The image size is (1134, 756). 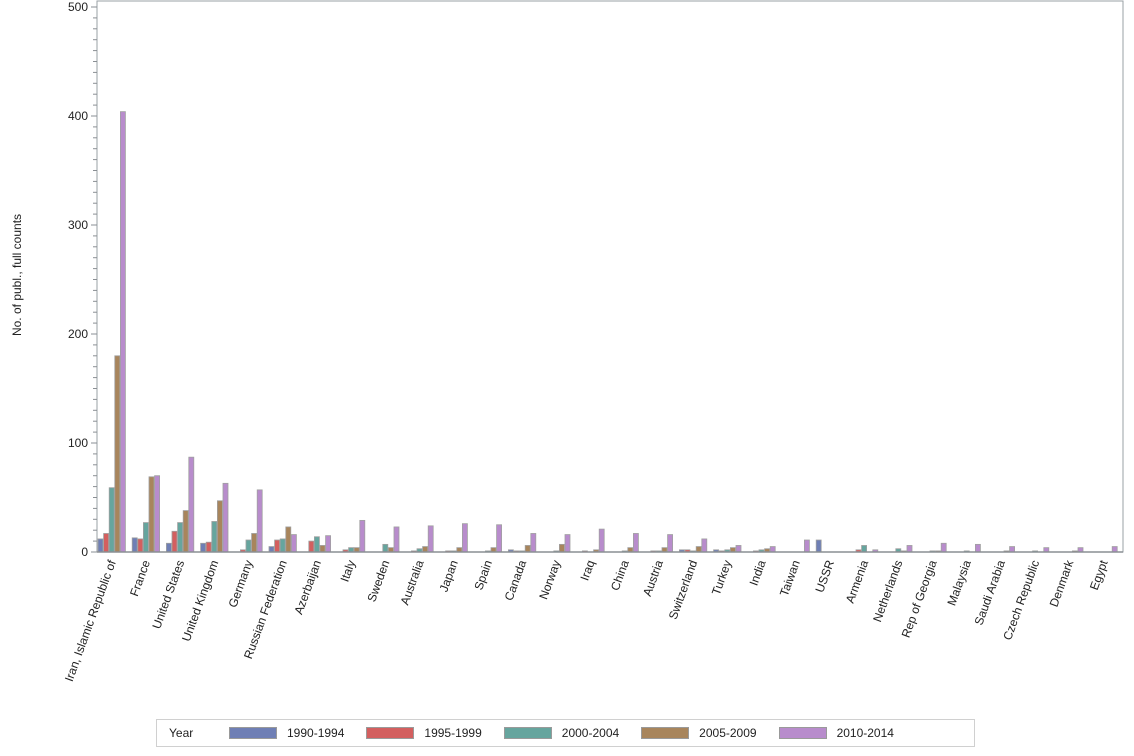 I want to click on x-tick-label: Iran, Islamic Republic of, so click(x=90, y=621).